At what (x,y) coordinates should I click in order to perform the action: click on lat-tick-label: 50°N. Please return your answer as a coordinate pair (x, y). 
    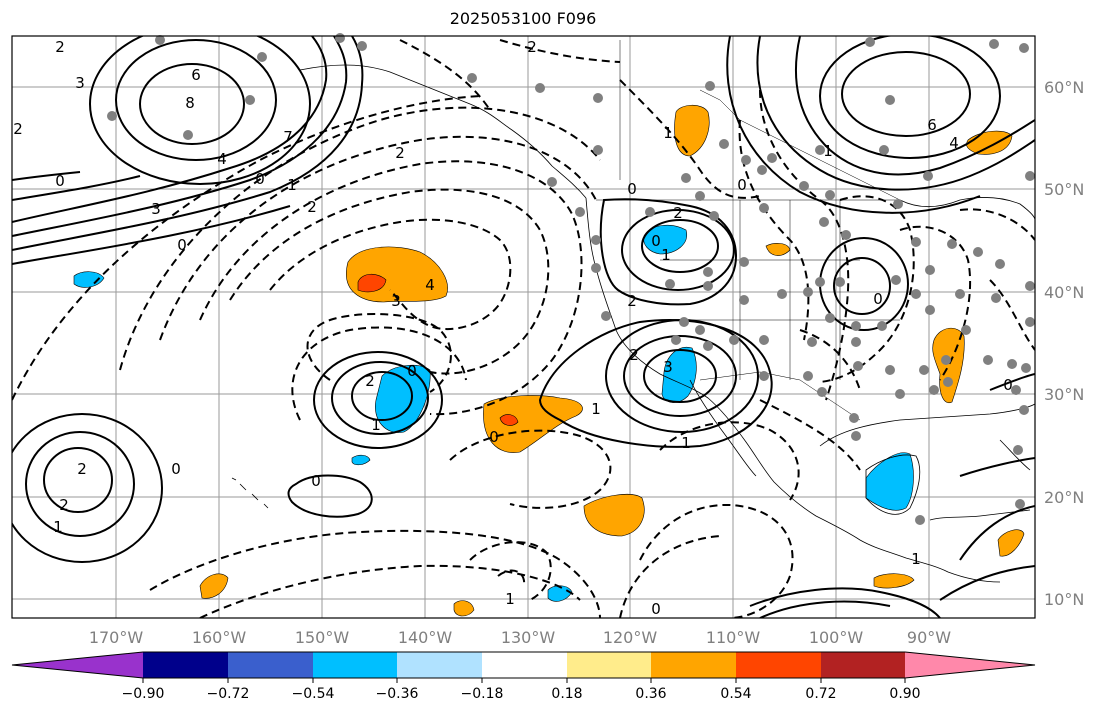
    Looking at the image, I should click on (1064, 189).